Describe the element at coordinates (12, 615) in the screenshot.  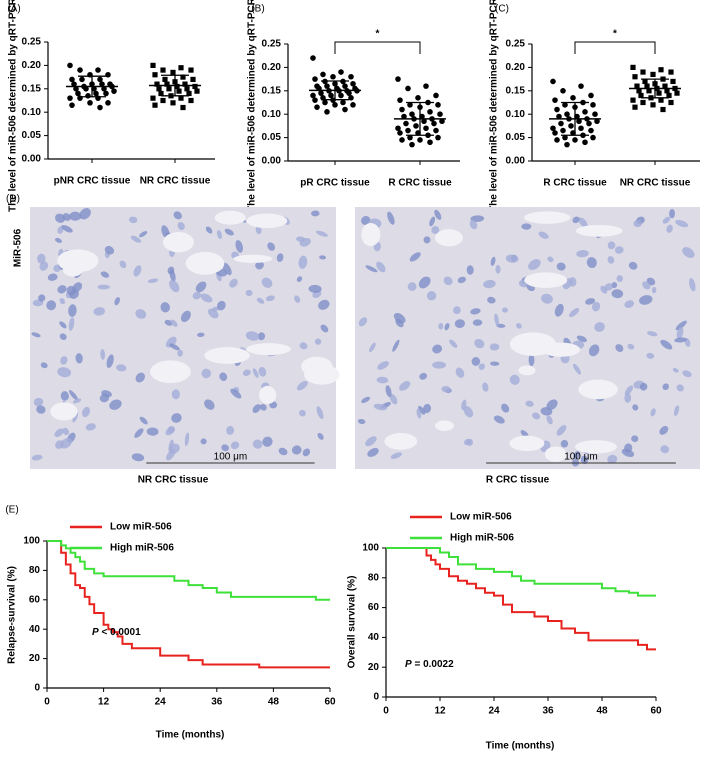
I see `y-axis-label: Relapse-survival (%)` at that location.